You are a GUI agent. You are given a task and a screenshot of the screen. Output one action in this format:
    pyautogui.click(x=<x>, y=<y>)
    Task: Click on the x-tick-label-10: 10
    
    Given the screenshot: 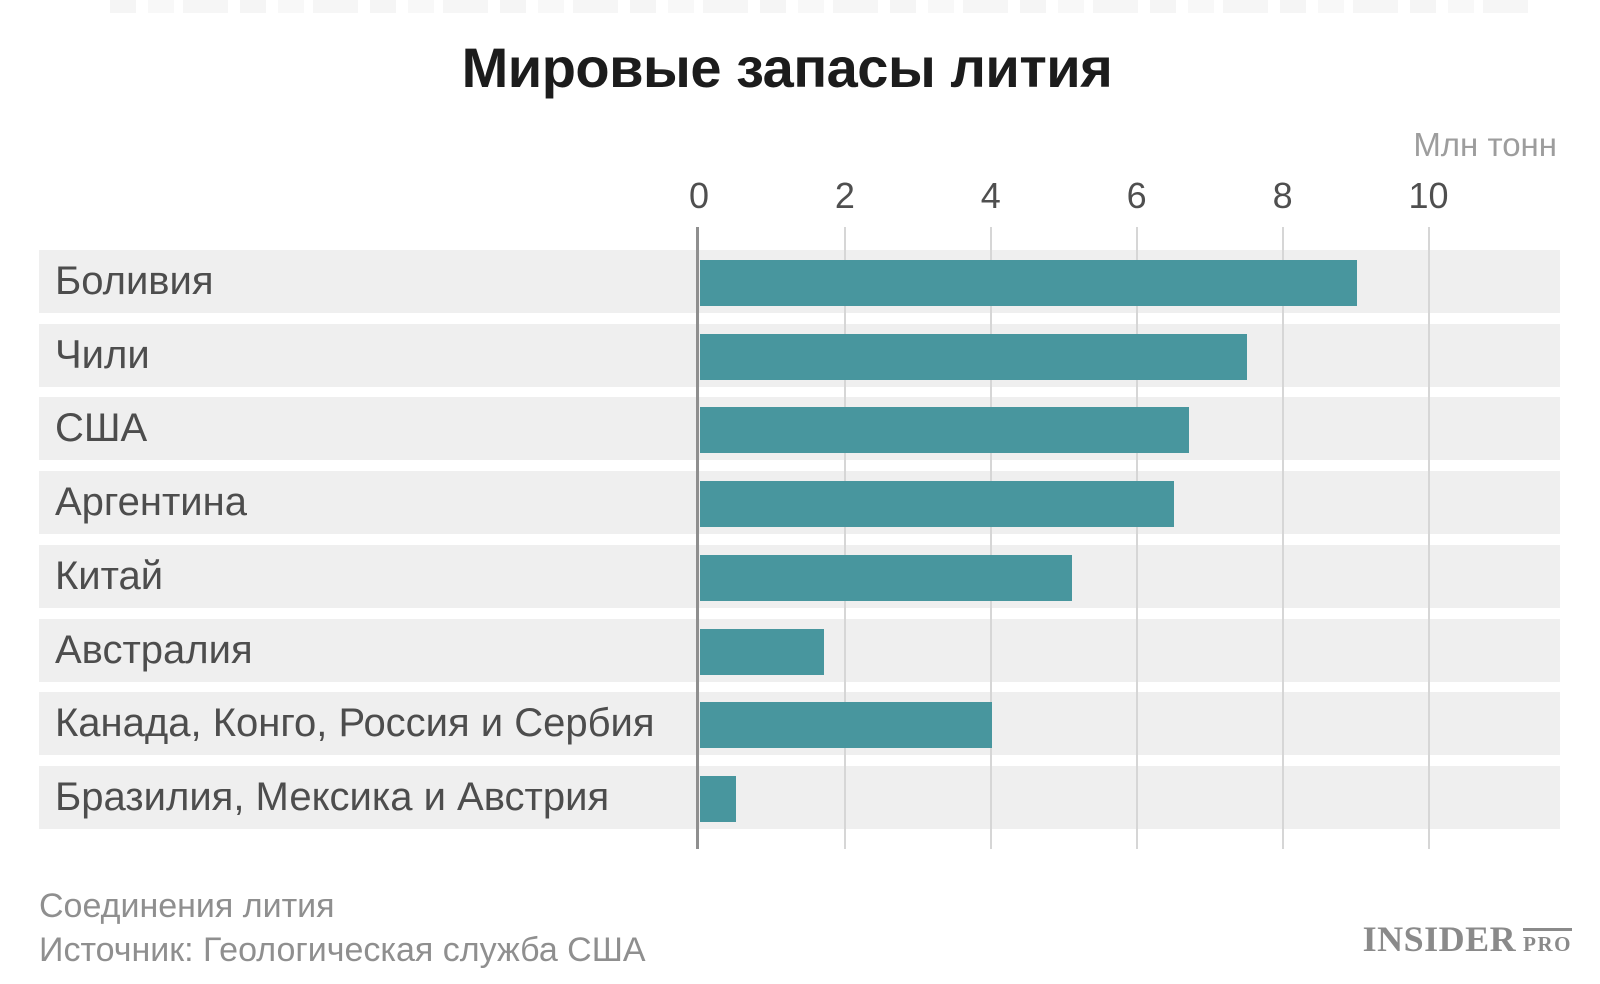 What is the action you would take?
    pyautogui.click(x=1428, y=195)
    